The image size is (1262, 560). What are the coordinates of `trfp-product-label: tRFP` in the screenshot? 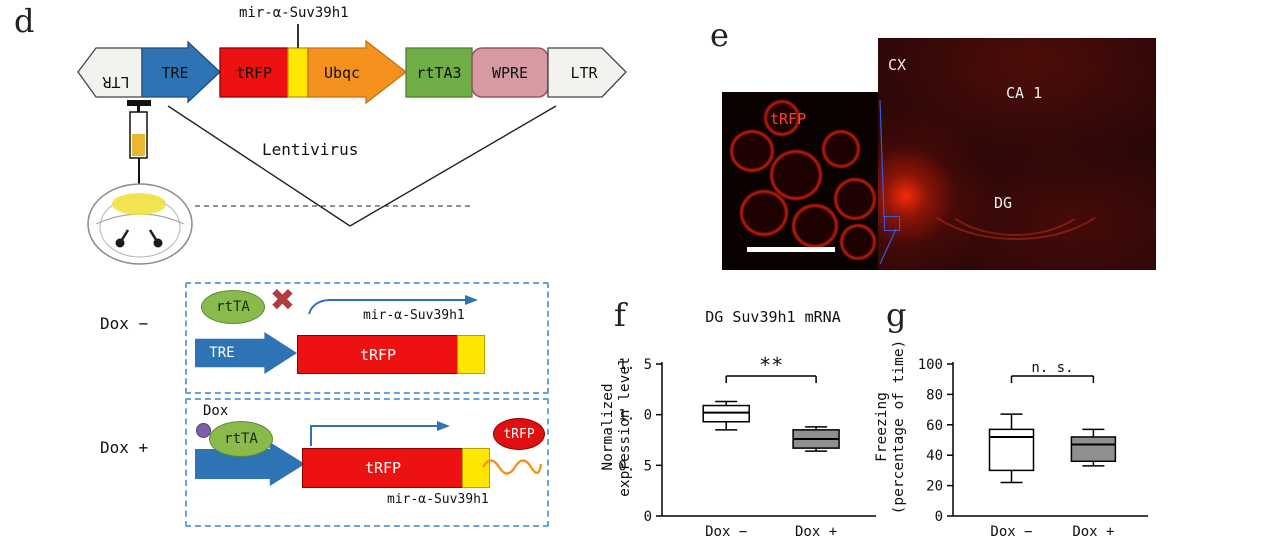 It's located at (519, 434).